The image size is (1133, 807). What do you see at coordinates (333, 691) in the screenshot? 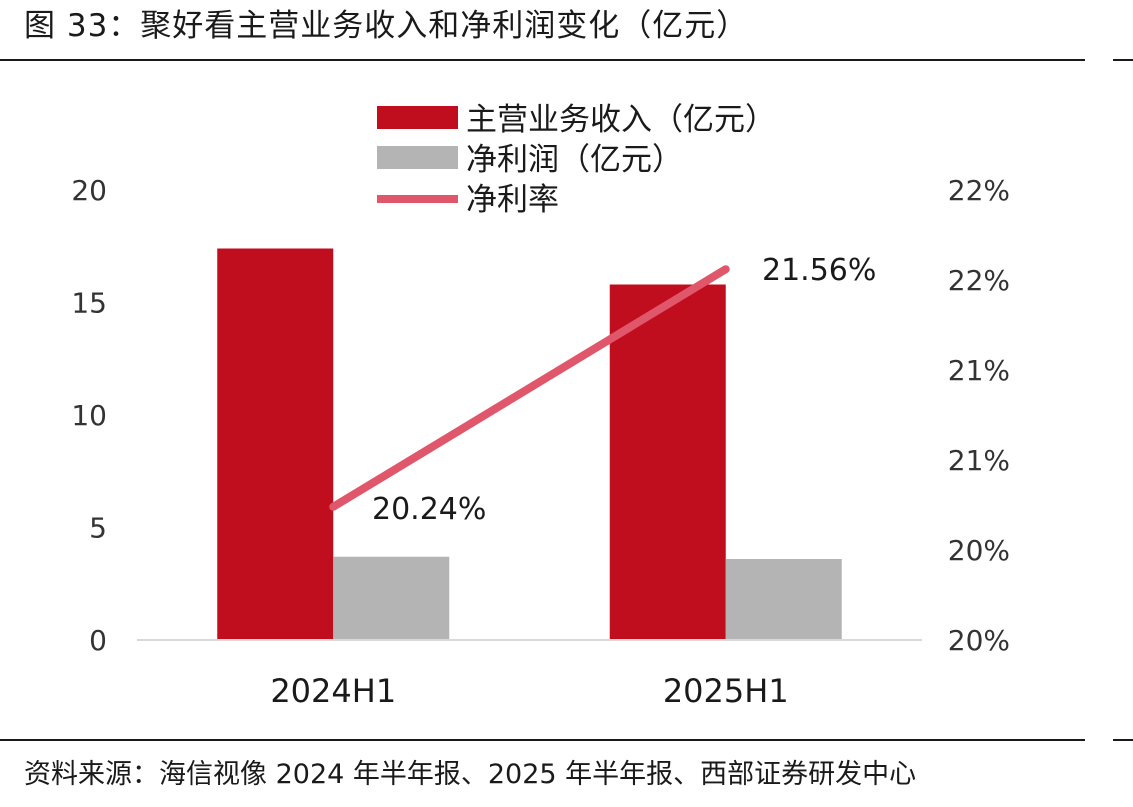
I see `x-axis-category-label: 2024H1` at bounding box center [333, 691].